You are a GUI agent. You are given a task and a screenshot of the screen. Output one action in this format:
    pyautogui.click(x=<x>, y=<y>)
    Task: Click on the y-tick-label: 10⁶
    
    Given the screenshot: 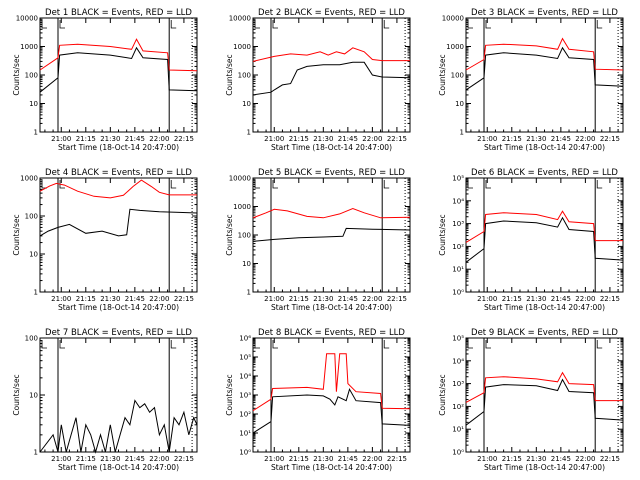 What is the action you would take?
    pyautogui.click(x=245, y=339)
    